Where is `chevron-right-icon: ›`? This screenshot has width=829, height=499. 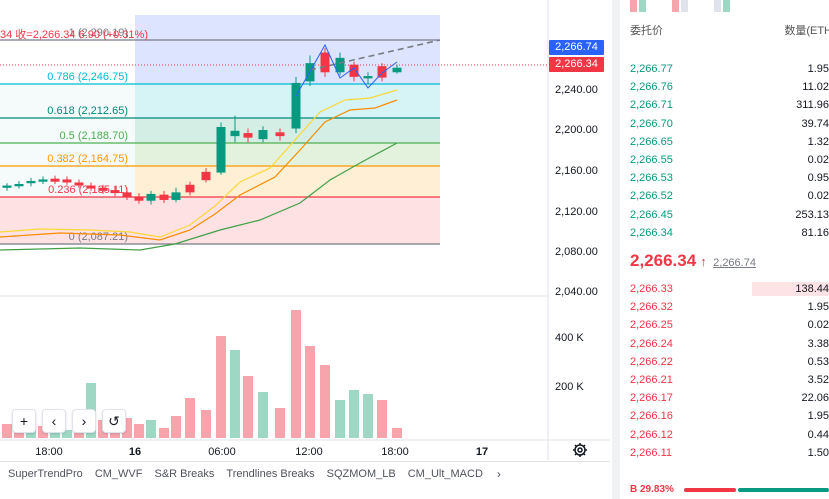
chevron-right-icon: › is located at coordinates (498, 473).